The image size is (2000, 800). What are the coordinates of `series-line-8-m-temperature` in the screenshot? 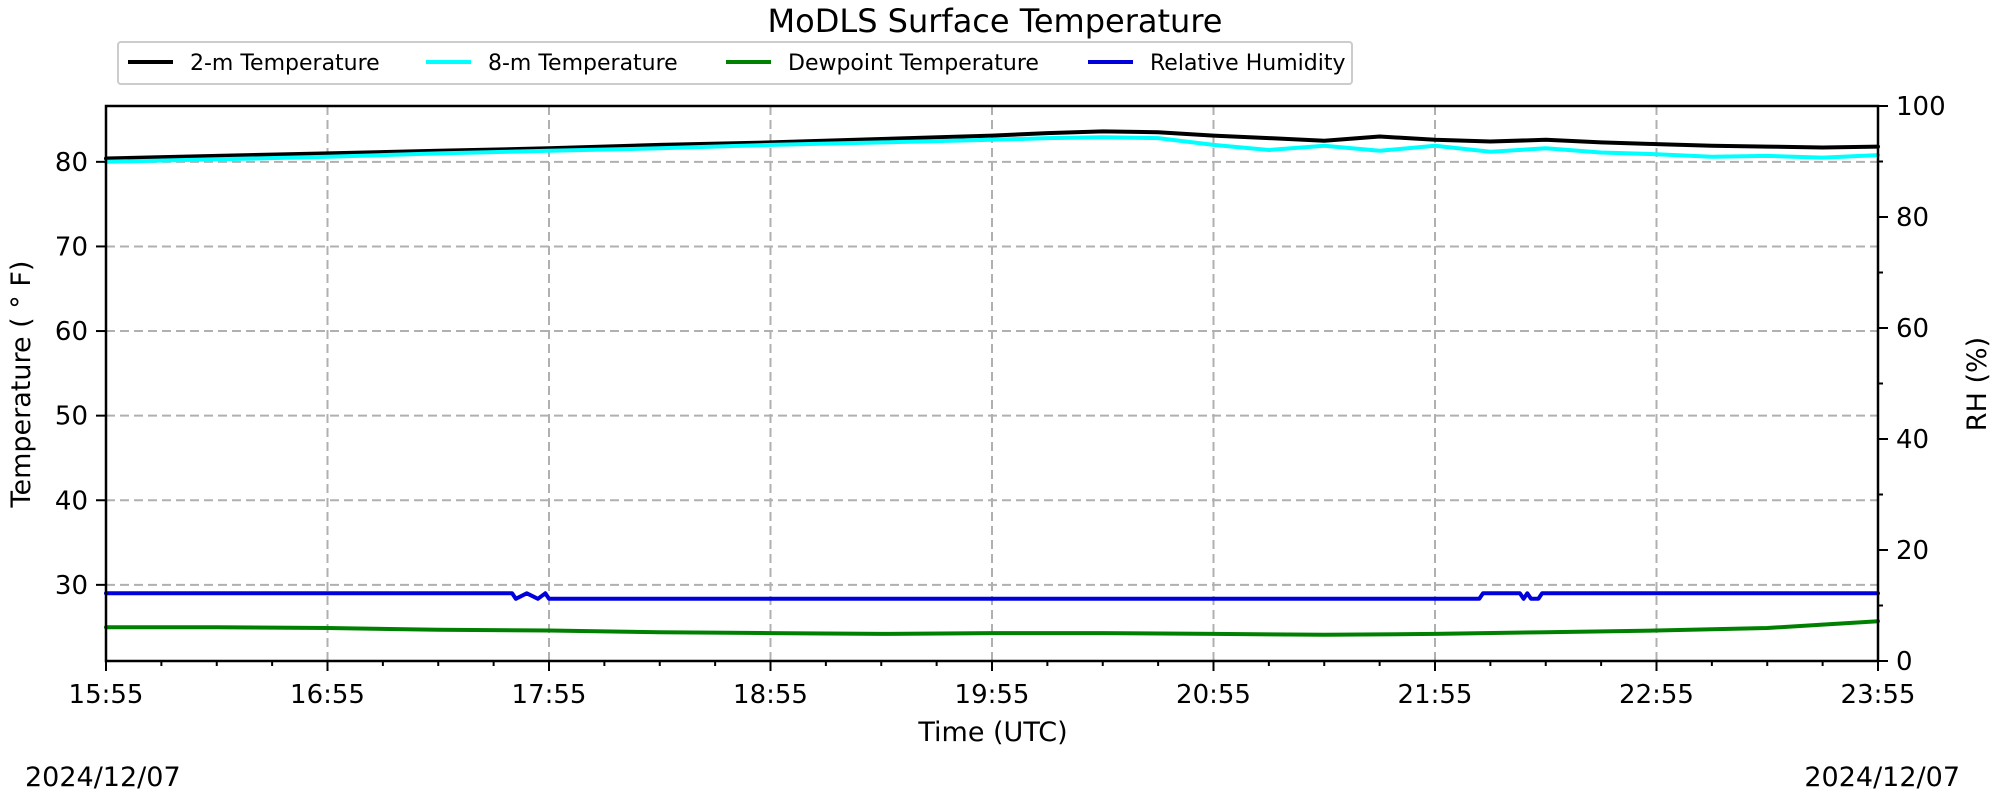 It's located at (992, 149).